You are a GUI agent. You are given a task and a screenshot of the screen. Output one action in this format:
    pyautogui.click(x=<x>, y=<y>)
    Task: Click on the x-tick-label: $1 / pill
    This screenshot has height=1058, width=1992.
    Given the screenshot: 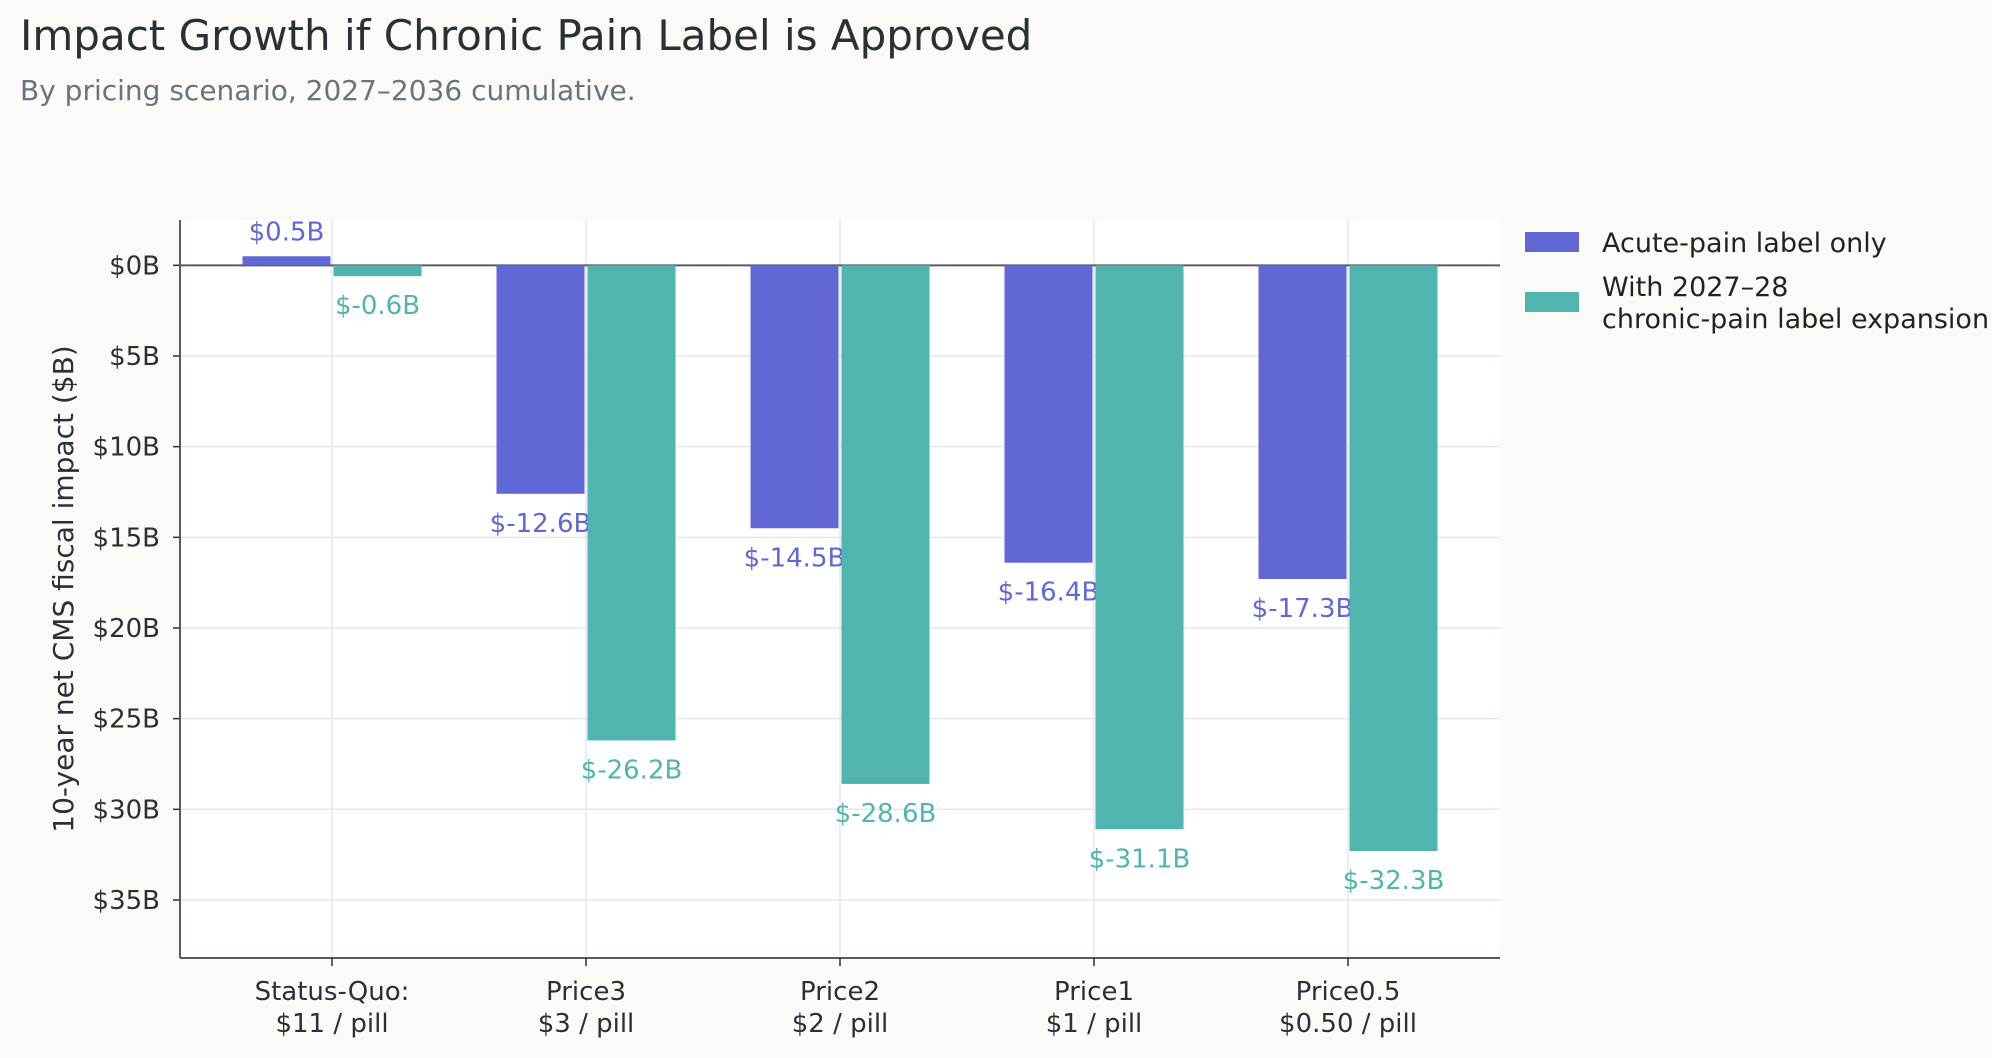 What is the action you would take?
    pyautogui.click(x=1094, y=1024)
    